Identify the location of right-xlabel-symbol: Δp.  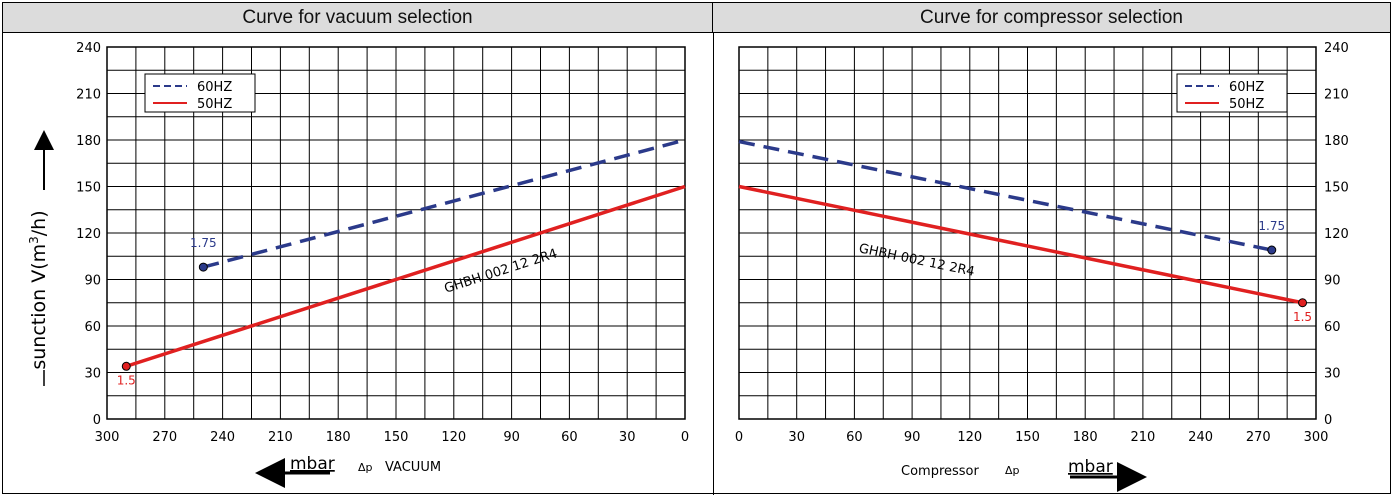
(1012, 470).